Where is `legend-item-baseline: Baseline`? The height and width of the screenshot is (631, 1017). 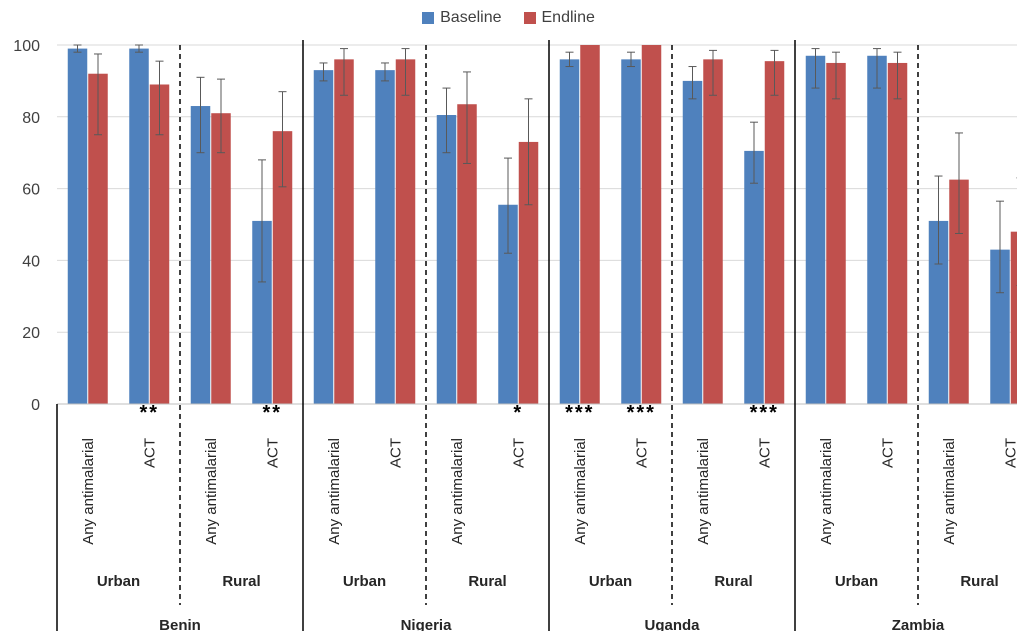
legend-item-baseline: Baseline is located at coordinates (462, 18).